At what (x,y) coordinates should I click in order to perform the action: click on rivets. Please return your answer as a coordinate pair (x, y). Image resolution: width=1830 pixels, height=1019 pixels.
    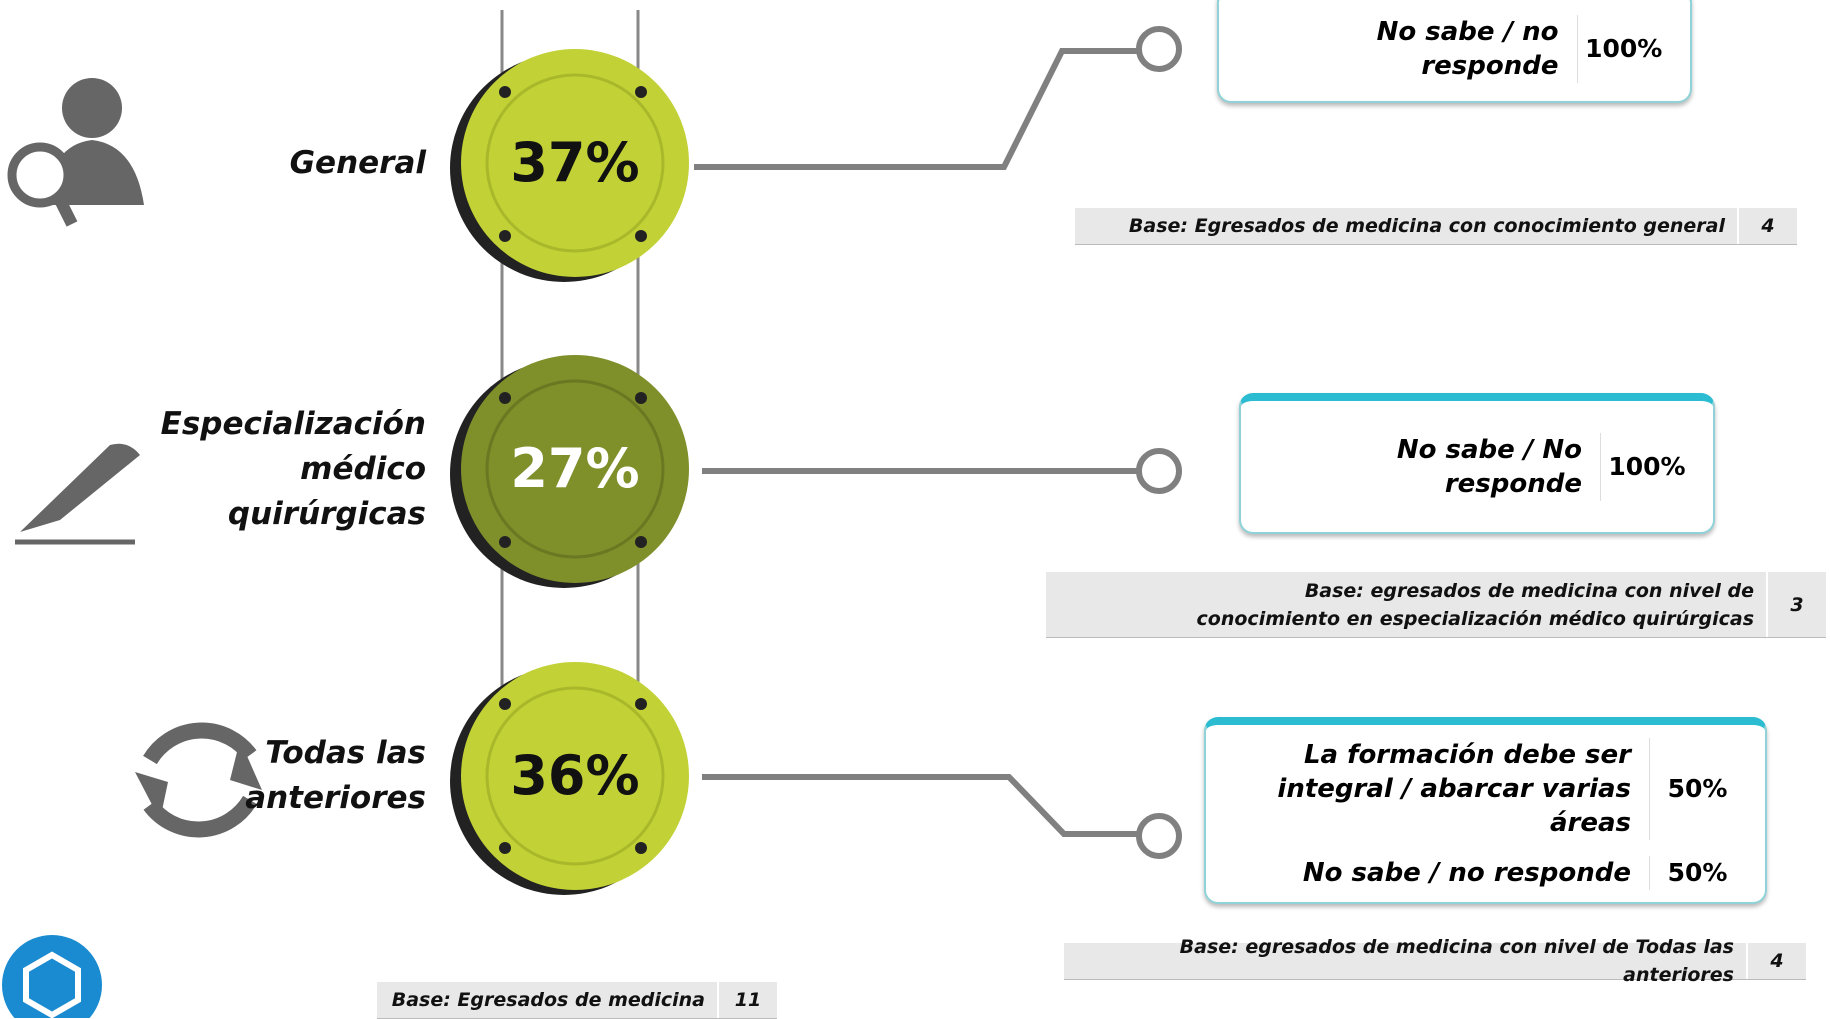
    Looking at the image, I should click on (573, 470).